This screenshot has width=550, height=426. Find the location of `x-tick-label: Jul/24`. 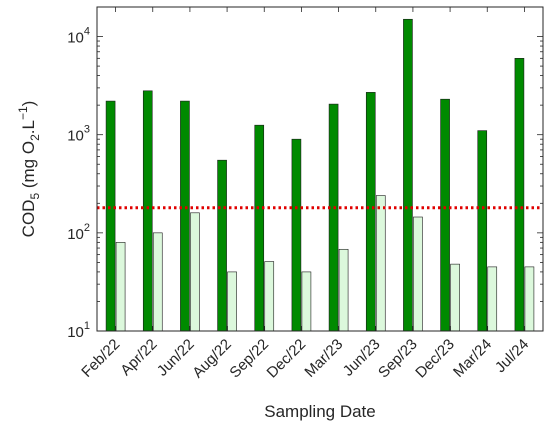

x-tick-label: Jul/24 is located at coordinates (512, 356).